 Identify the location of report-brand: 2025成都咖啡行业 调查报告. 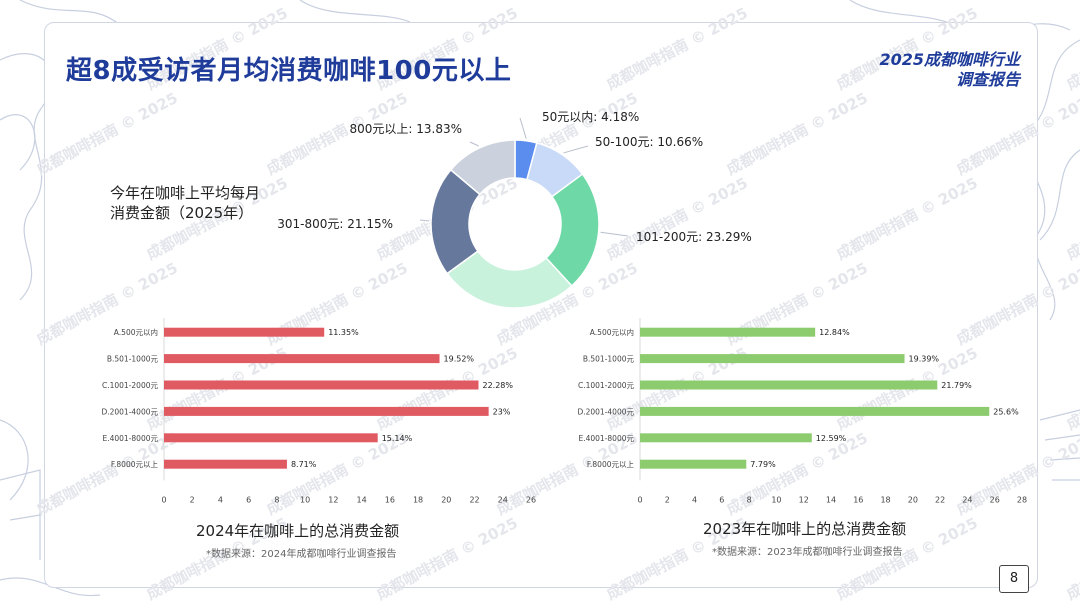
(949, 70).